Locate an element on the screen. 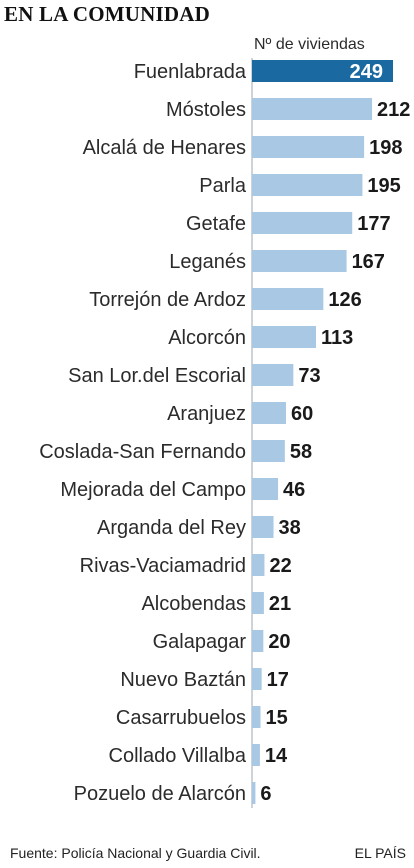 The image size is (414, 868). bar-row: Alcorcón 113 is located at coordinates (260, 337).